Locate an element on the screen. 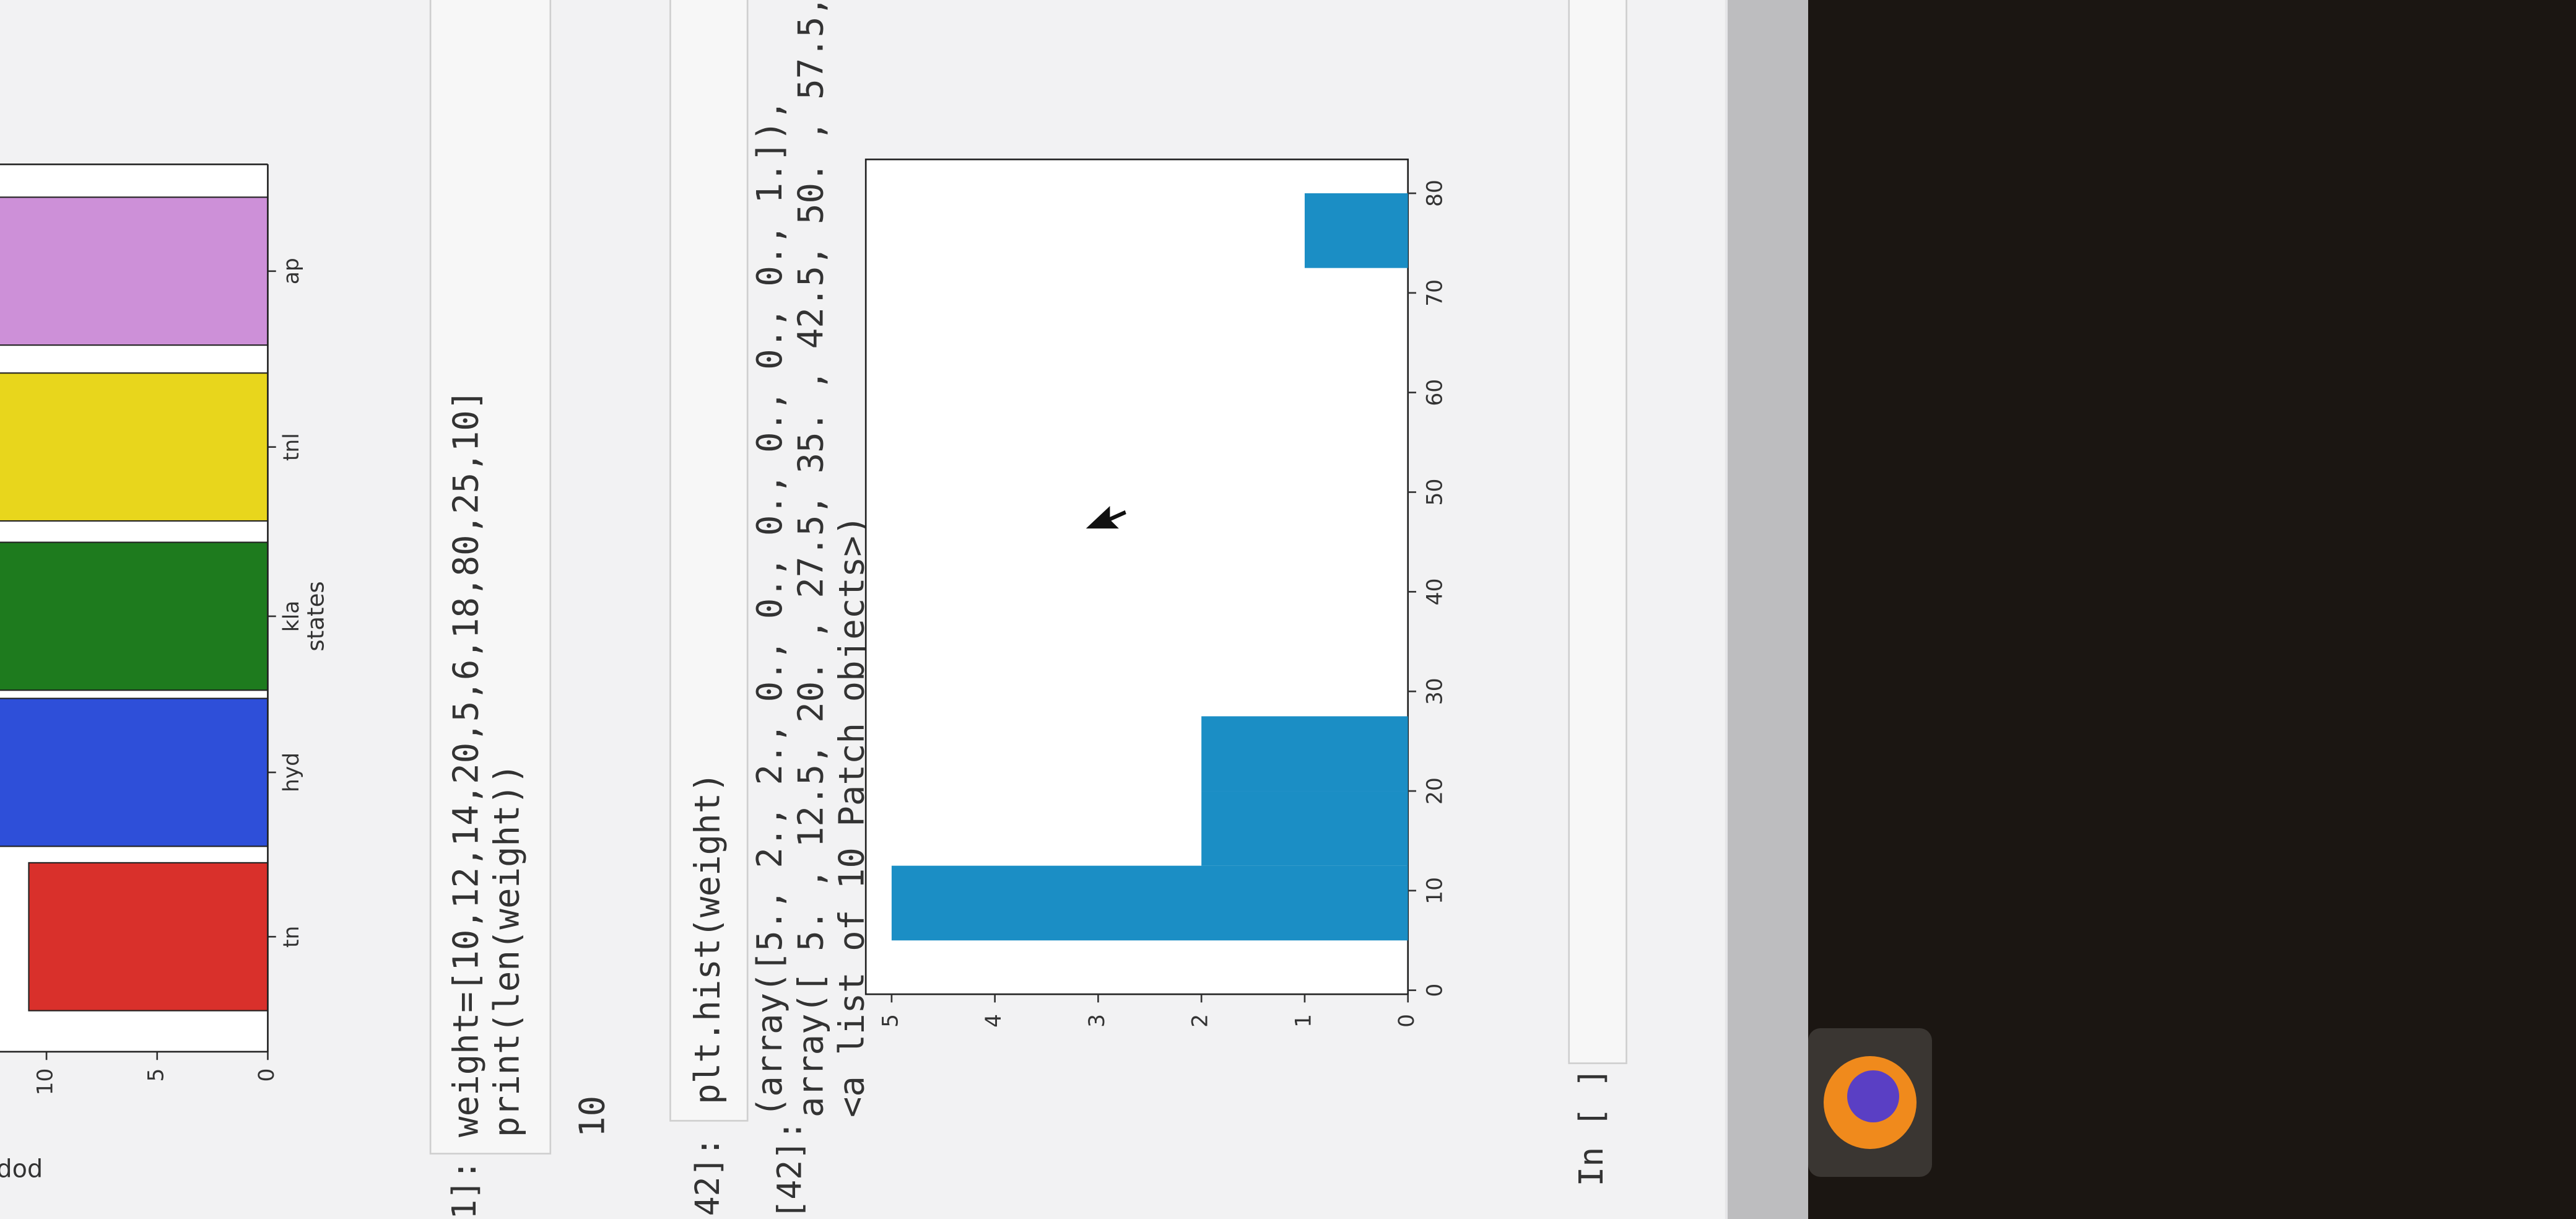  y-tick-label: 4 is located at coordinates (993, 1021).